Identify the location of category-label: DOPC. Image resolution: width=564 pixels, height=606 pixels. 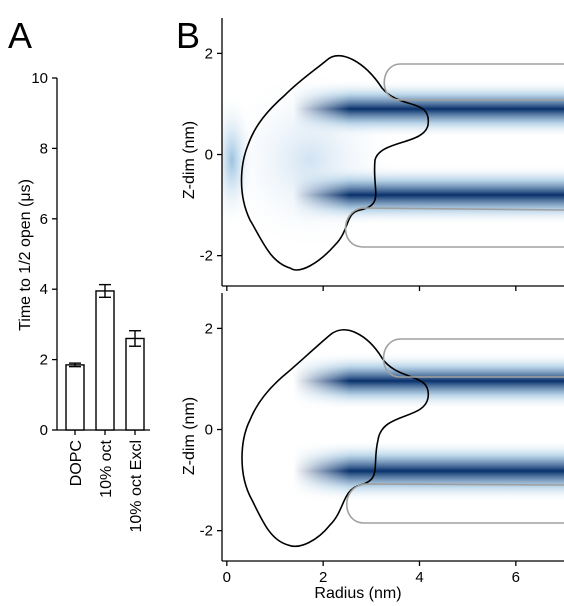
(76, 463).